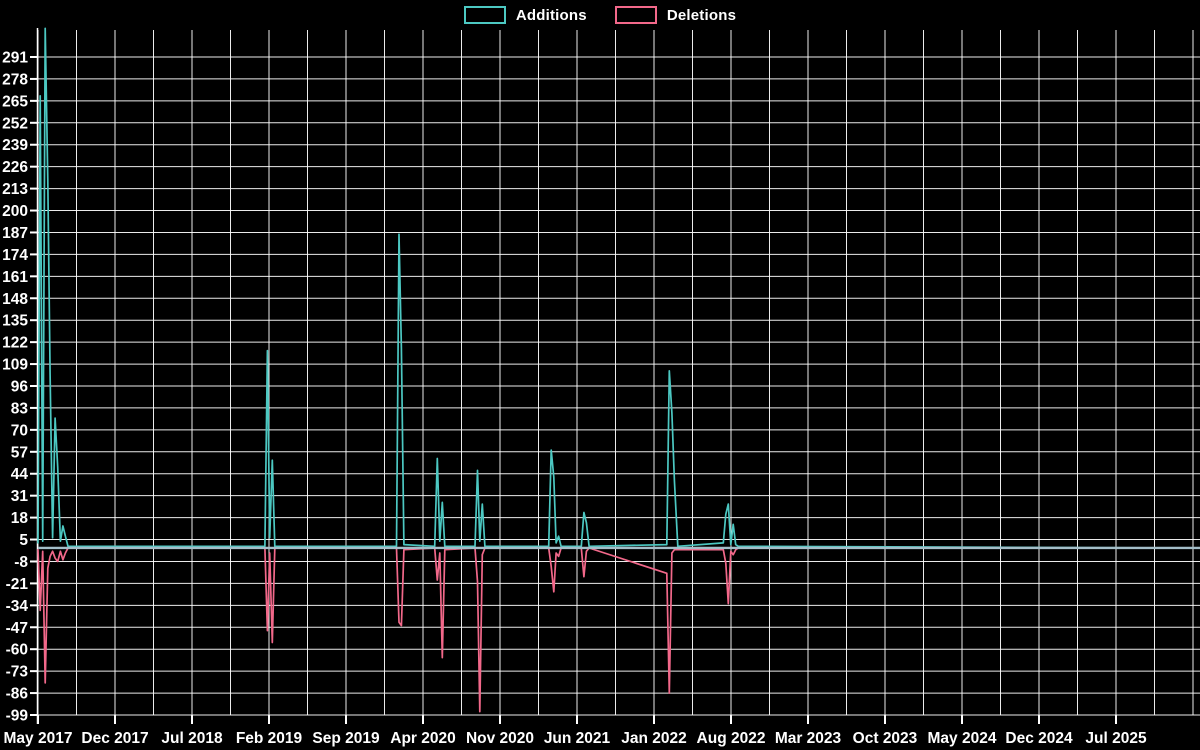 The width and height of the screenshot is (1200, 750). Describe the element at coordinates (15, 321) in the screenshot. I see `y-tick-label: 135` at that location.